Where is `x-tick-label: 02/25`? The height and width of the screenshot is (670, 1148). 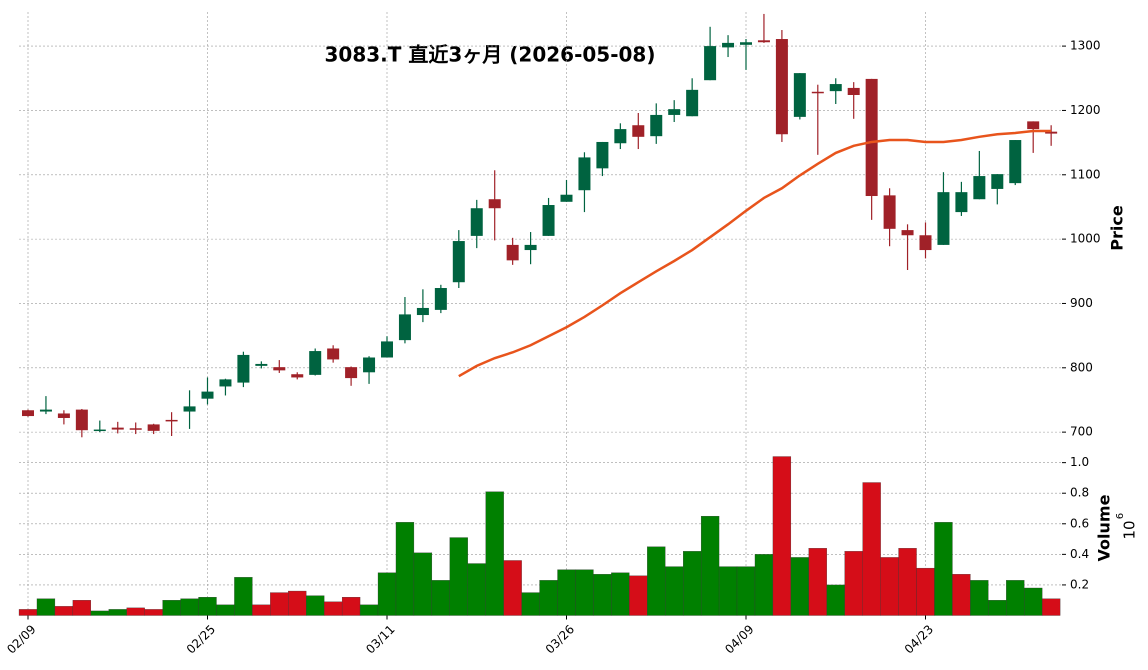 x-tick-label: 02/25 is located at coordinates (201, 639).